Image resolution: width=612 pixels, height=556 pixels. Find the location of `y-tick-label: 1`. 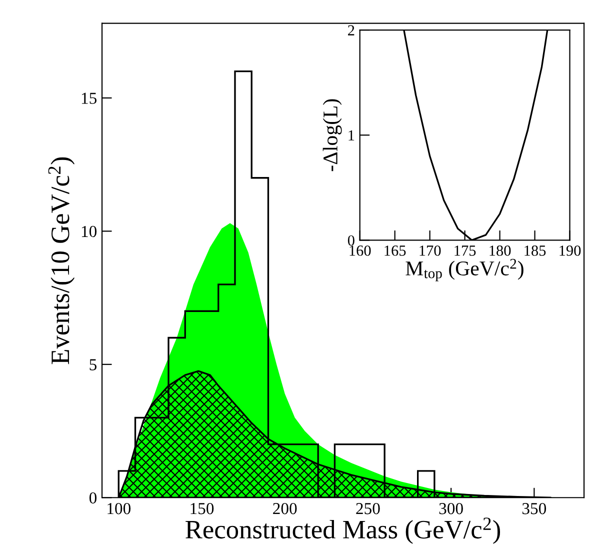

y-tick-label: 1 is located at coordinates (351, 135).